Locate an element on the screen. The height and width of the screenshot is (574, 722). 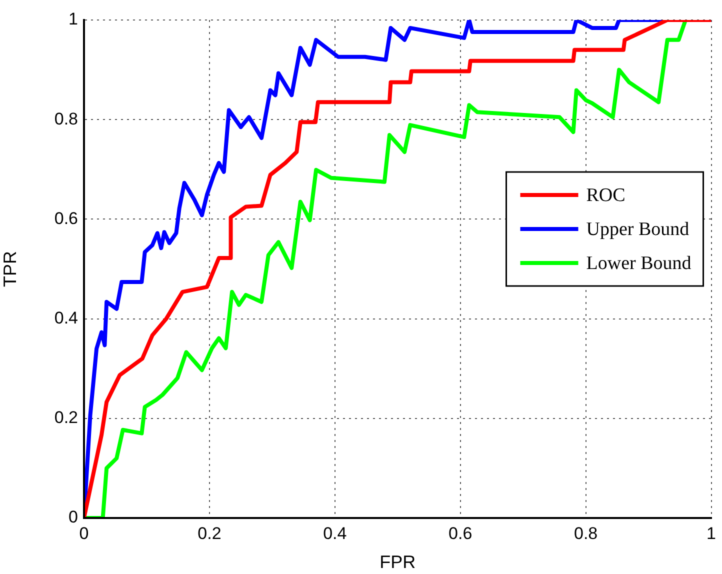
legend-label: Upper Bound is located at coordinates (638, 229).